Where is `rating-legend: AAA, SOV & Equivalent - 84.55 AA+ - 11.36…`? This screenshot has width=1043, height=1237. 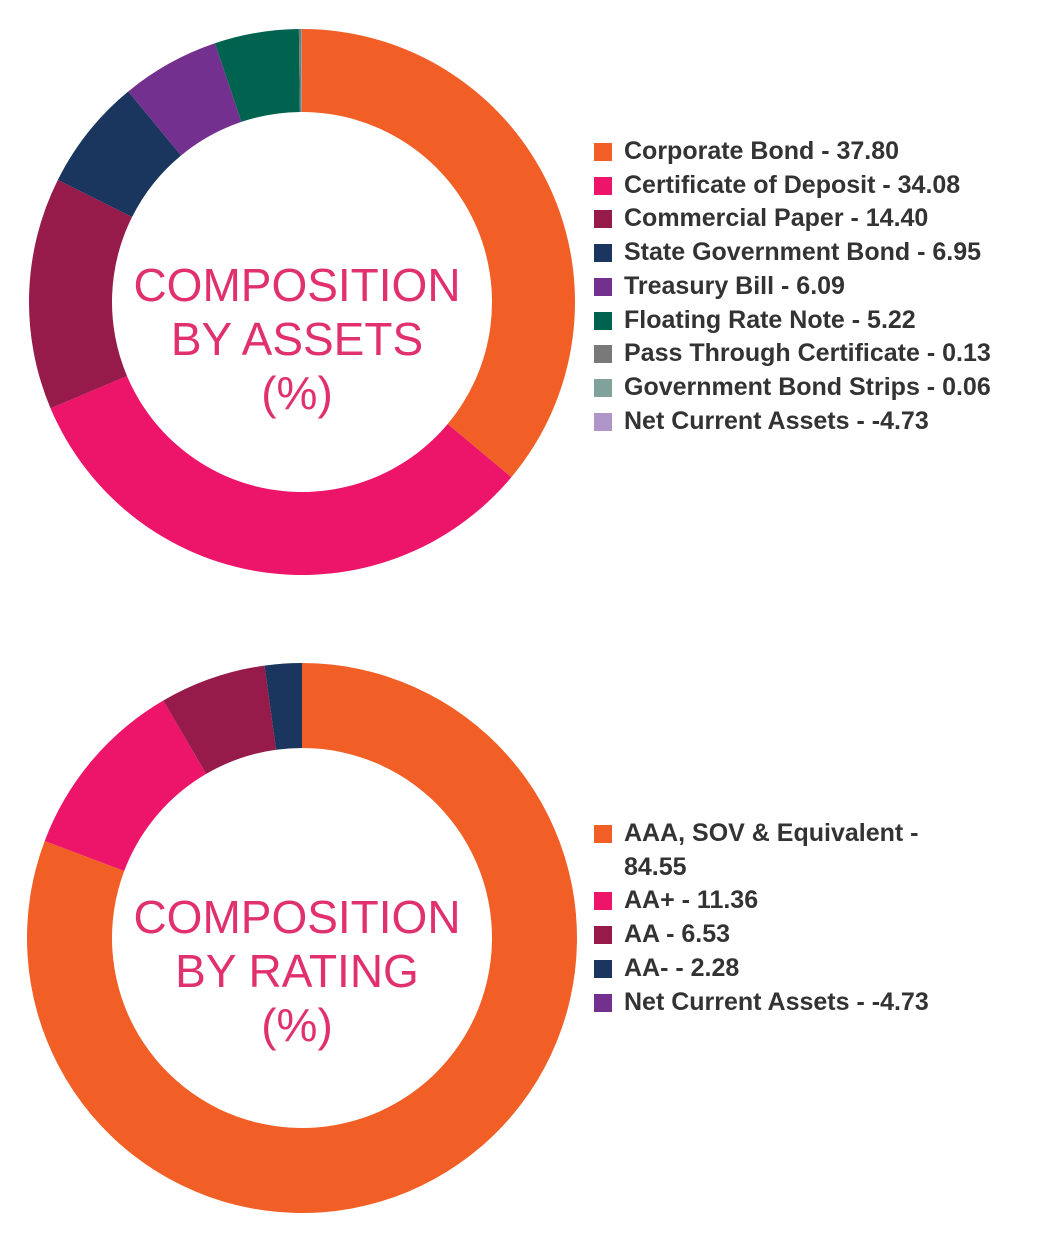
rating-legend: AAA, SOV & Equivalent - 84.55 AA+ - 11.36… is located at coordinates (789, 918).